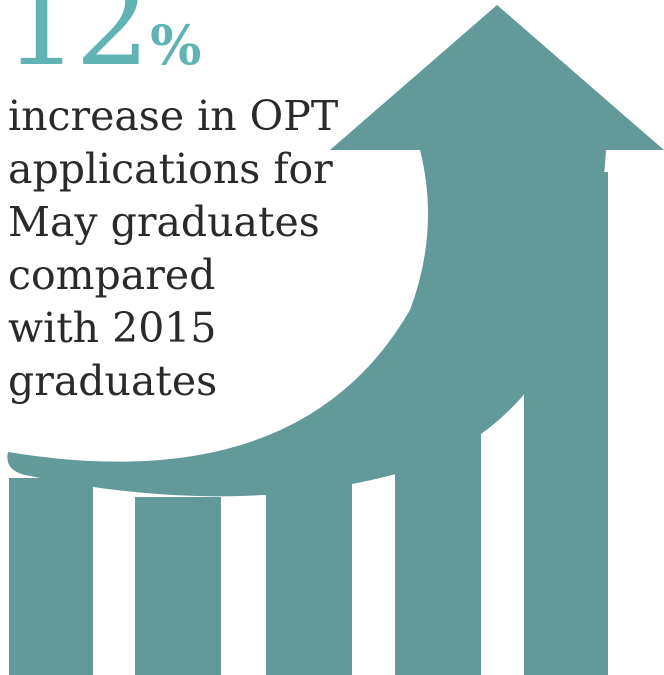 This screenshot has width=664, height=675. What do you see at coordinates (112, 275) in the screenshot?
I see `caption-line: compared` at bounding box center [112, 275].